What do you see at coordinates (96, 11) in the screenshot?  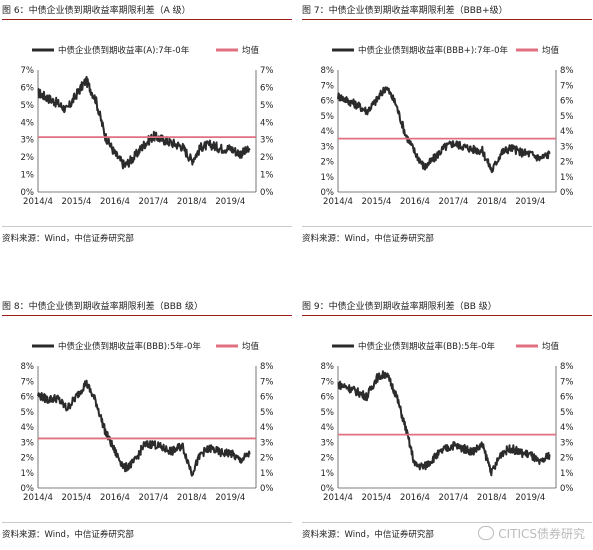 I see `panel-title: 图 6：中债企业债到期收益率期限利差（A 级）` at bounding box center [96, 11].